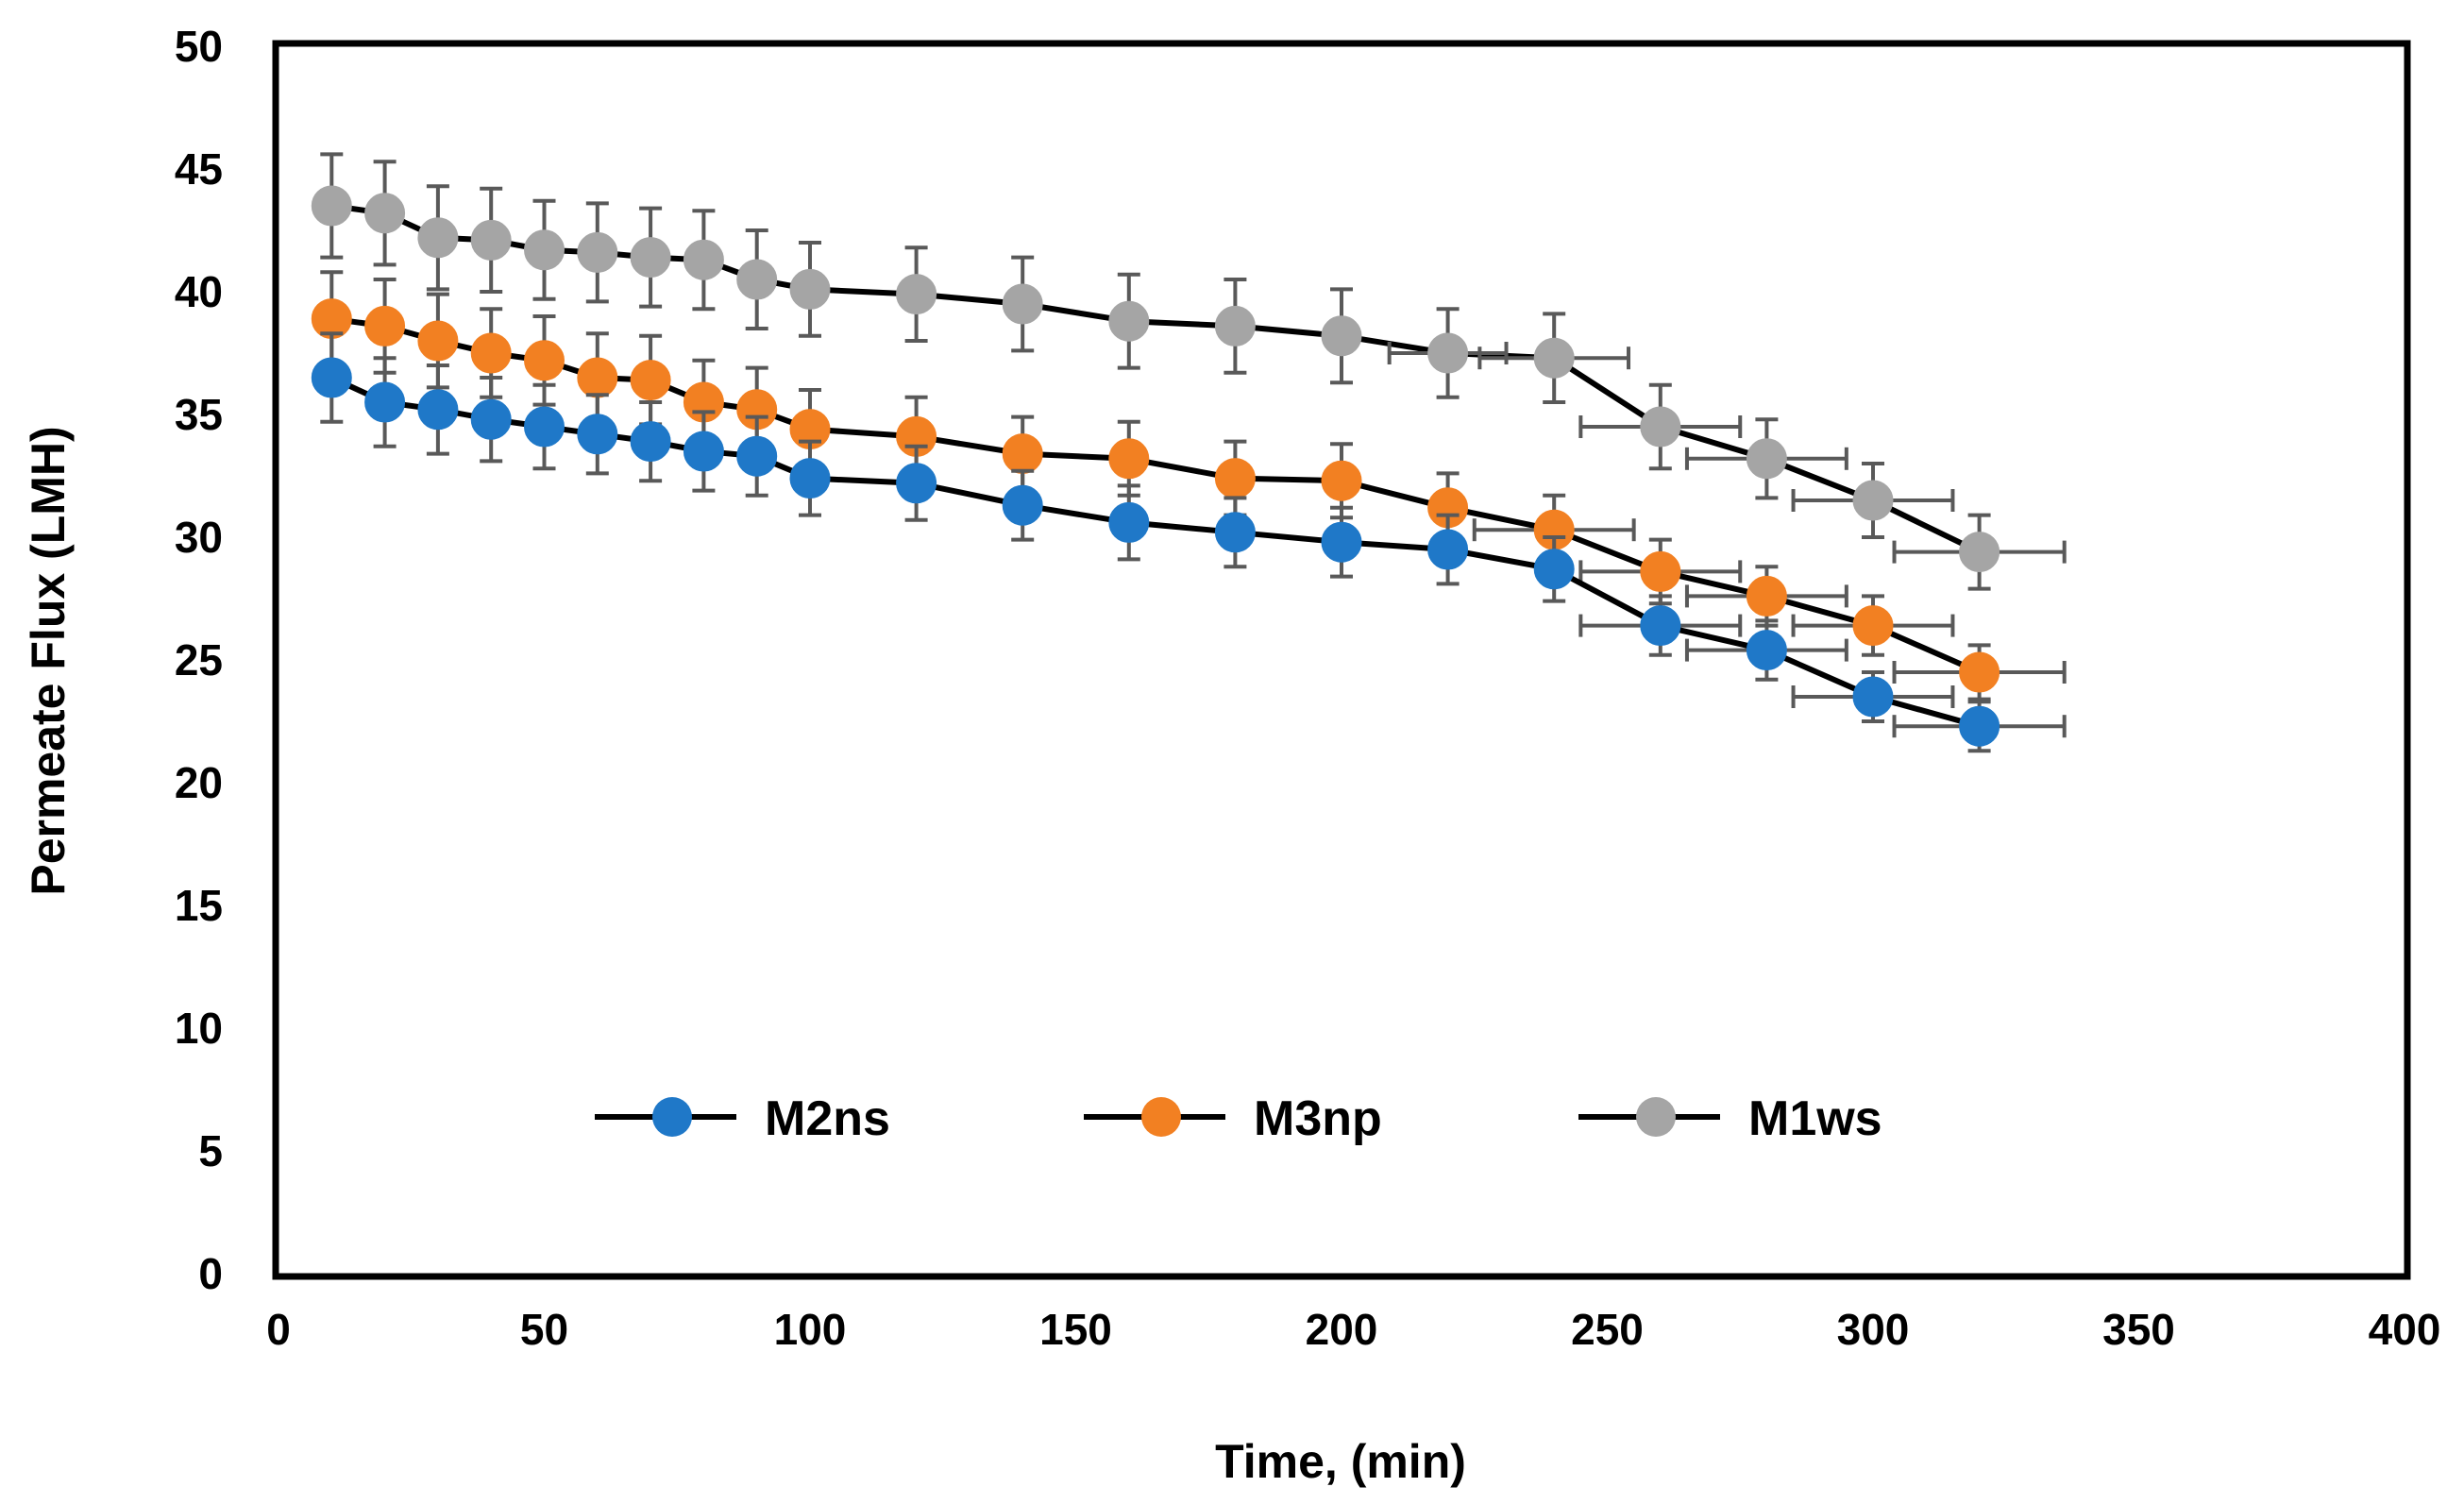 This screenshot has width=2464, height=1504. I want to click on legend-label: M1ws, so click(1815, 1119).